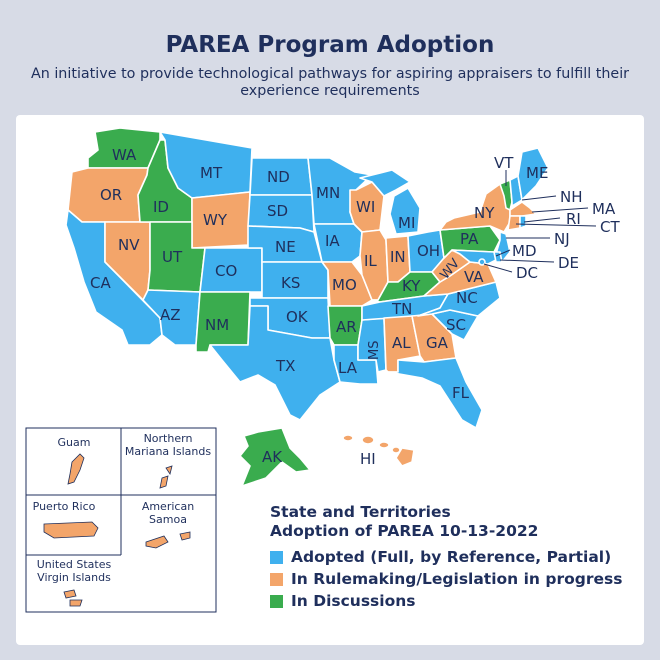 The height and width of the screenshot is (660, 660). Describe the element at coordinates (370, 261) in the screenshot. I see `label-IL: IL` at that location.